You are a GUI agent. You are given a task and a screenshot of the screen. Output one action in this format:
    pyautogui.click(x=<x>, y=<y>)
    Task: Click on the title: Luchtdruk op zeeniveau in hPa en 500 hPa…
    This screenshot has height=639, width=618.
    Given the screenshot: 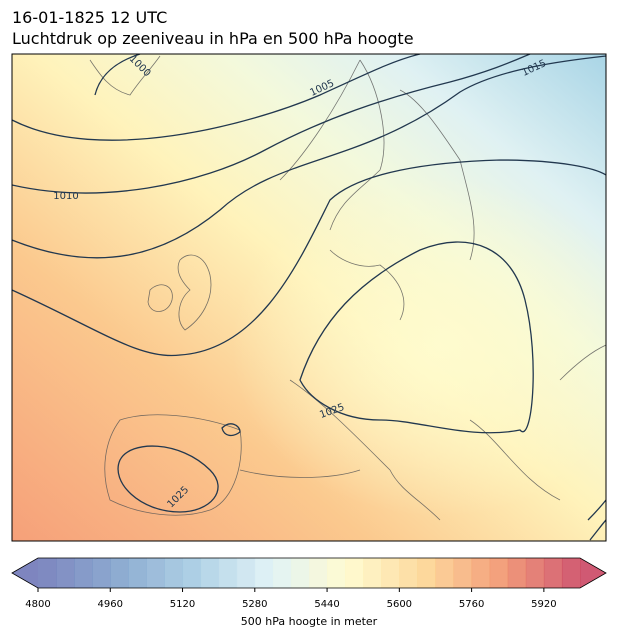 What is the action you would take?
    pyautogui.click(x=213, y=38)
    